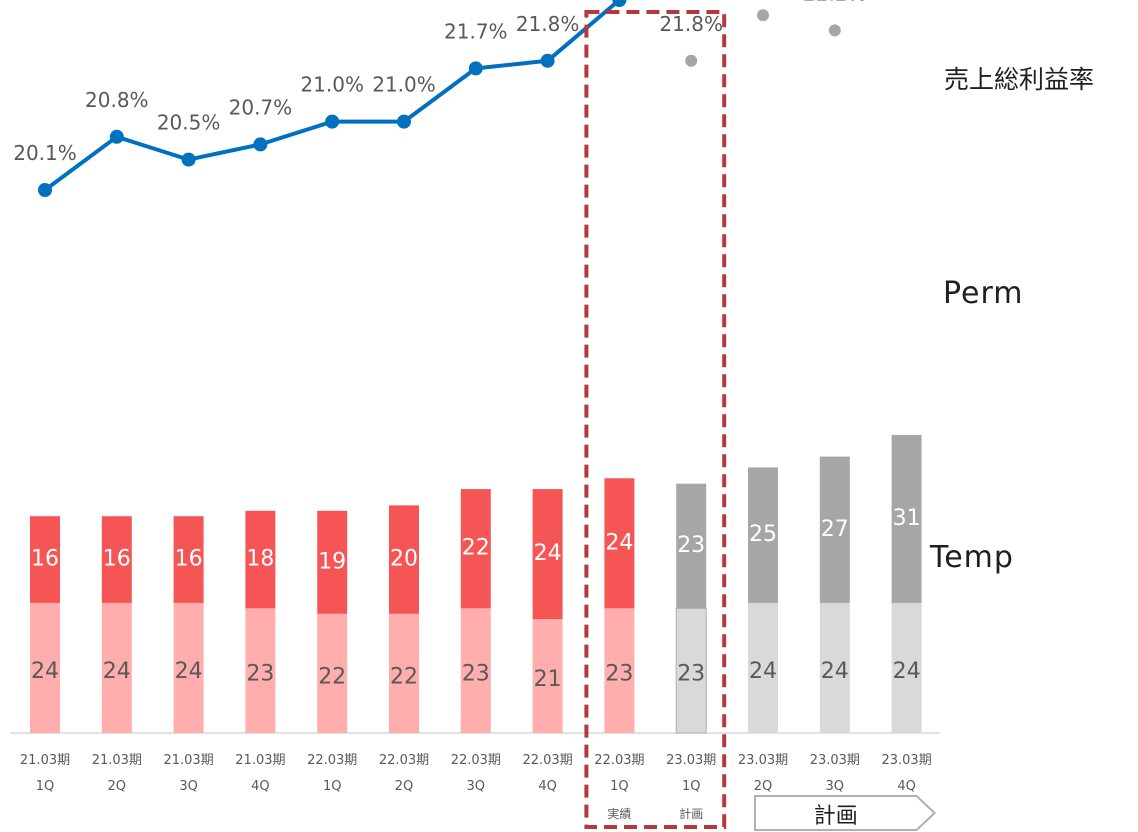 This screenshot has height=832, width=1138. Describe the element at coordinates (117, 100) in the screenshot. I see `gross-margin-label: 20.8%` at that location.